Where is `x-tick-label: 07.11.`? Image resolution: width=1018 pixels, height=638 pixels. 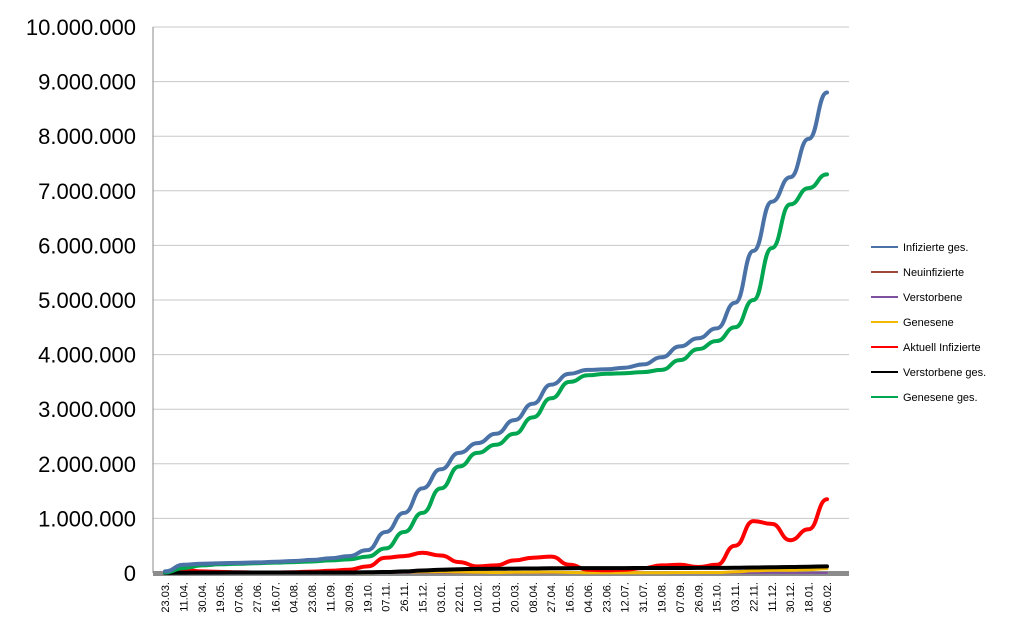 x-tick-label: 07.11. is located at coordinates (387, 597).